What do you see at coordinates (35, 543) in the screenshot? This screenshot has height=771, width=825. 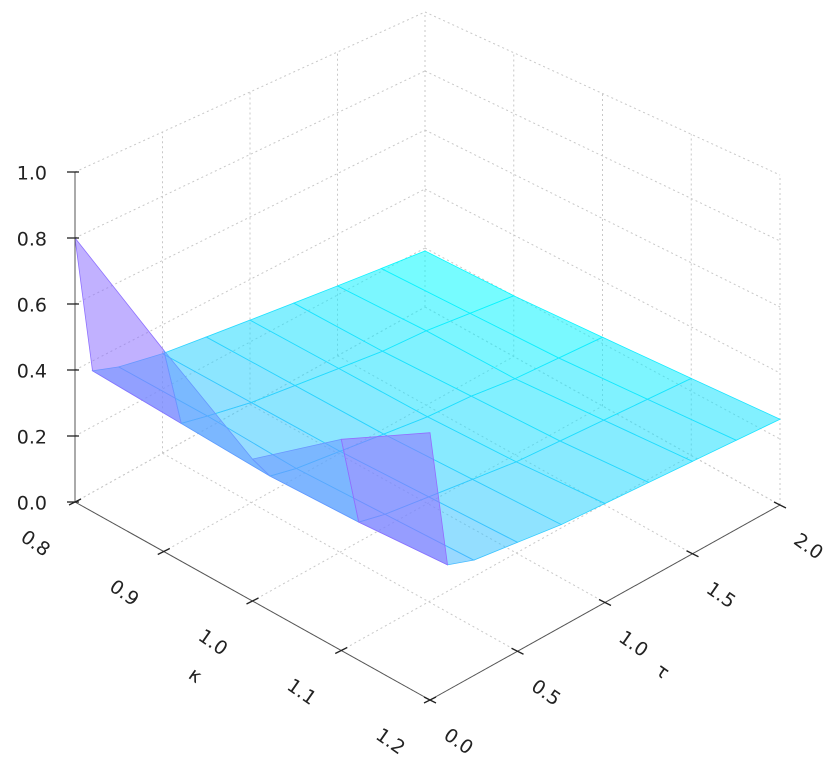 I see `x-tick-label: 0.8` at bounding box center [35, 543].